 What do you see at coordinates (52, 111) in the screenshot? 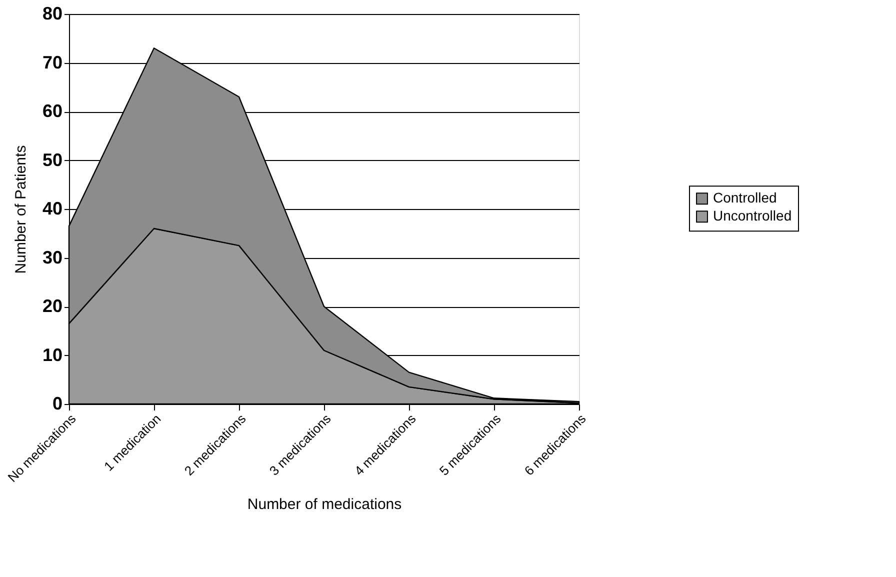
I see `y-tick-label: 60` at bounding box center [52, 111].